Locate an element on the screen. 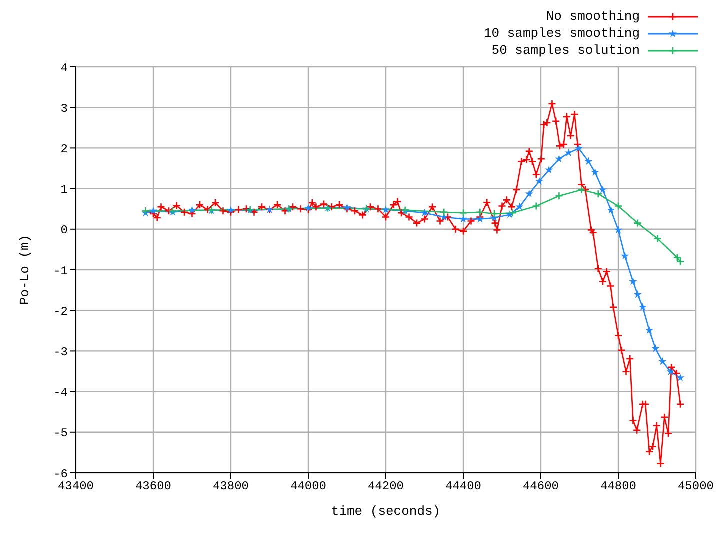  y-tick-label: -5 is located at coordinates (61, 433).